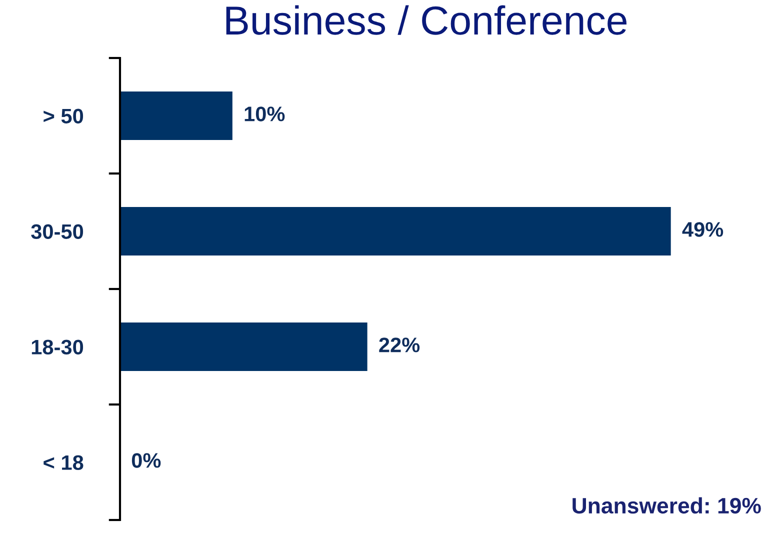 The width and height of the screenshot is (781, 534). I want to click on y-tick-label: 18-30, so click(58, 347).